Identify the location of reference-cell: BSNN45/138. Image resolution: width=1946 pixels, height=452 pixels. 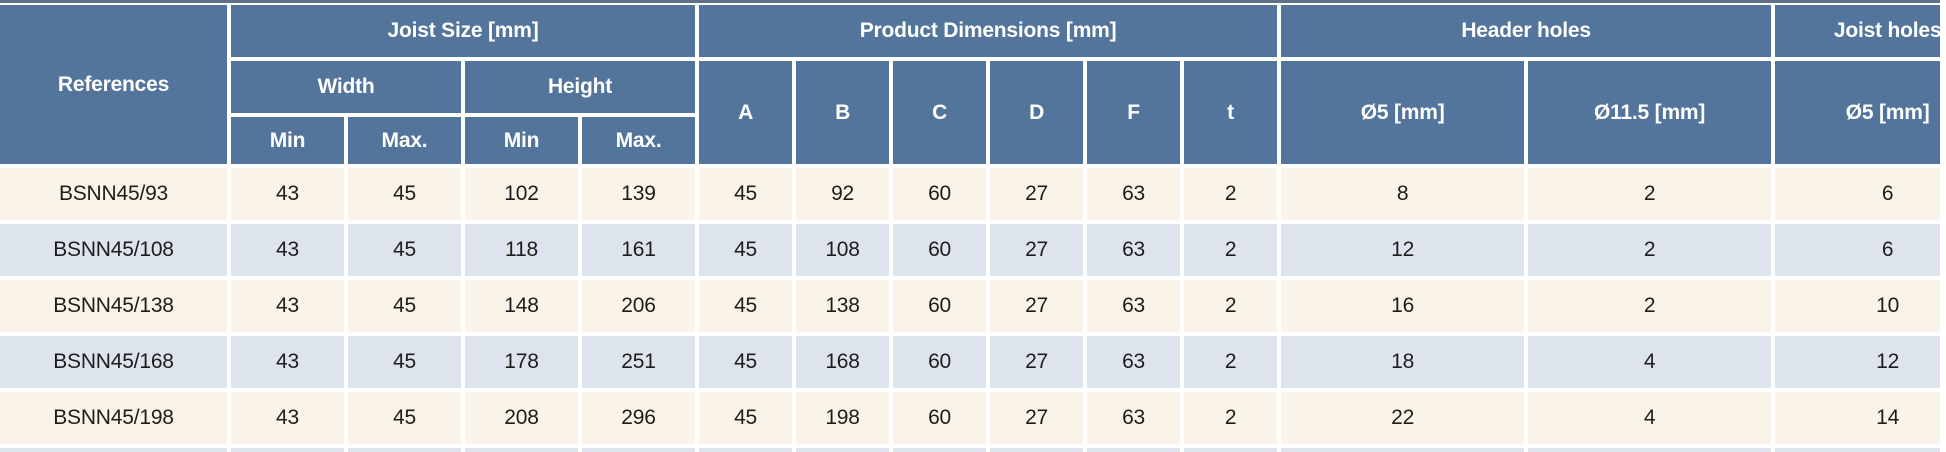
(113, 306).